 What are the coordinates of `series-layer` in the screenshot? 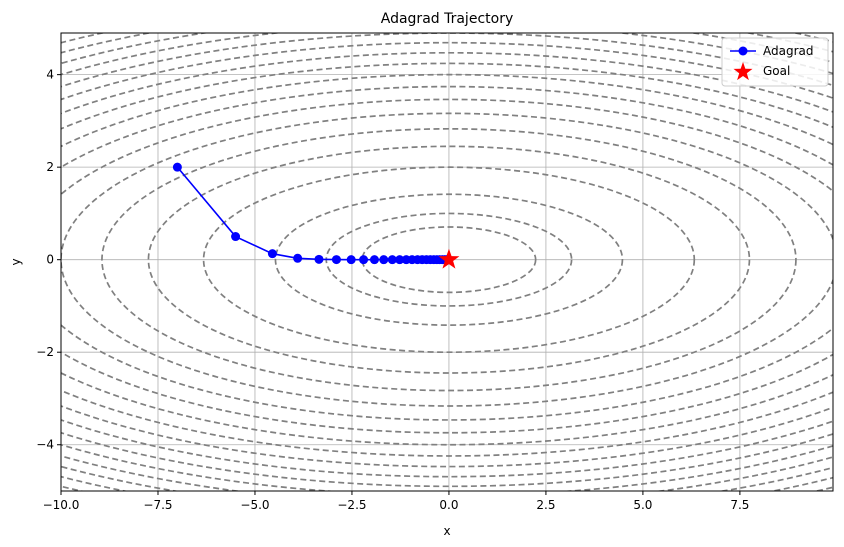 It's located at (316, 215).